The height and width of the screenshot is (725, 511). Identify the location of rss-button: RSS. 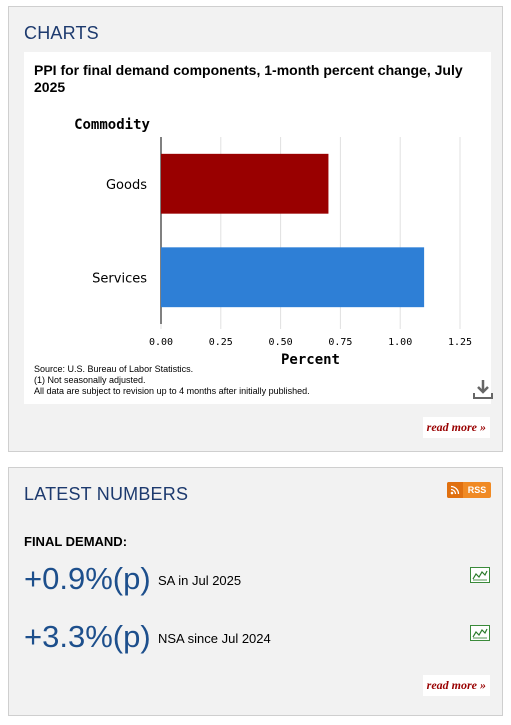
(469, 490).